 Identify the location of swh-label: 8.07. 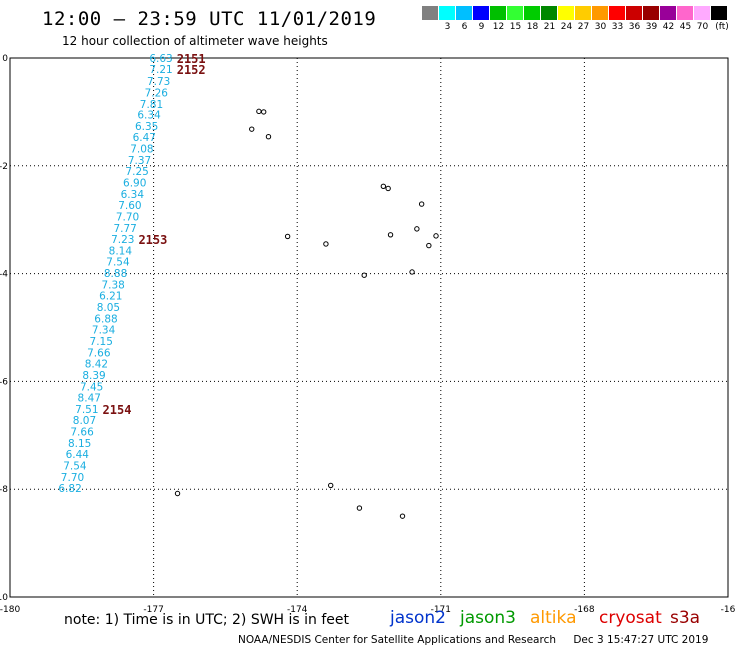
(84, 421).